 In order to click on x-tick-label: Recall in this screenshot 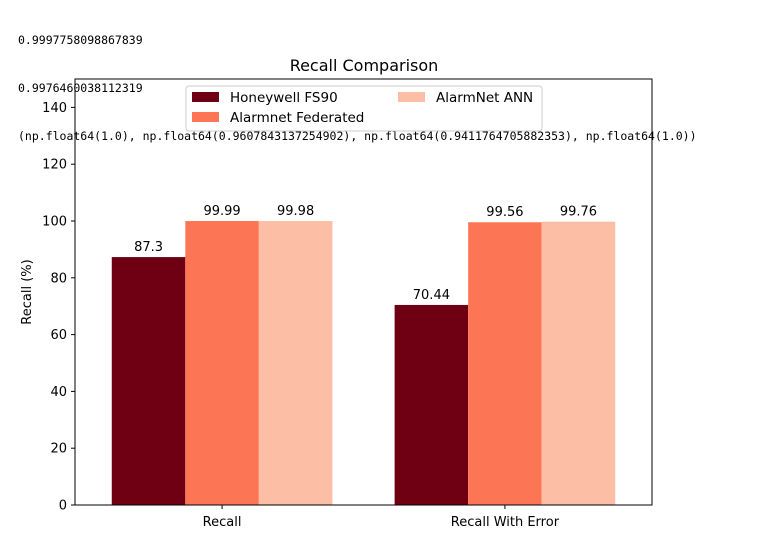, I will do `click(222, 522)`.